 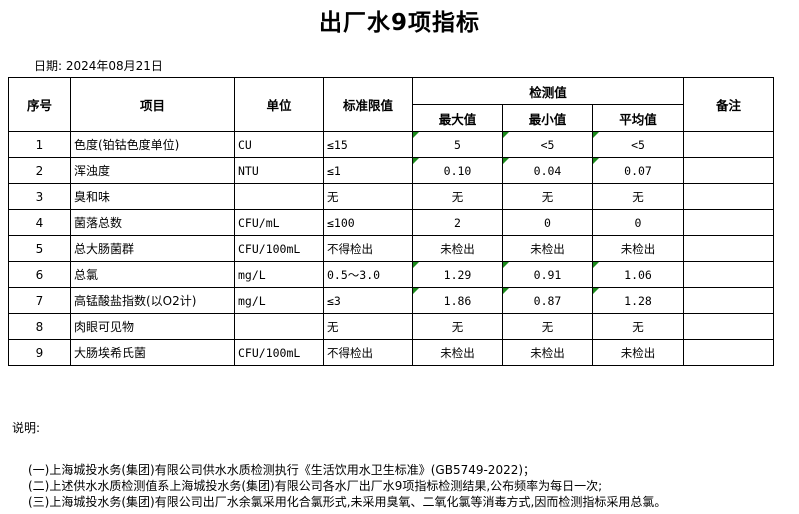 I want to click on cell-item: 总大肠菌群, so click(x=152, y=248).